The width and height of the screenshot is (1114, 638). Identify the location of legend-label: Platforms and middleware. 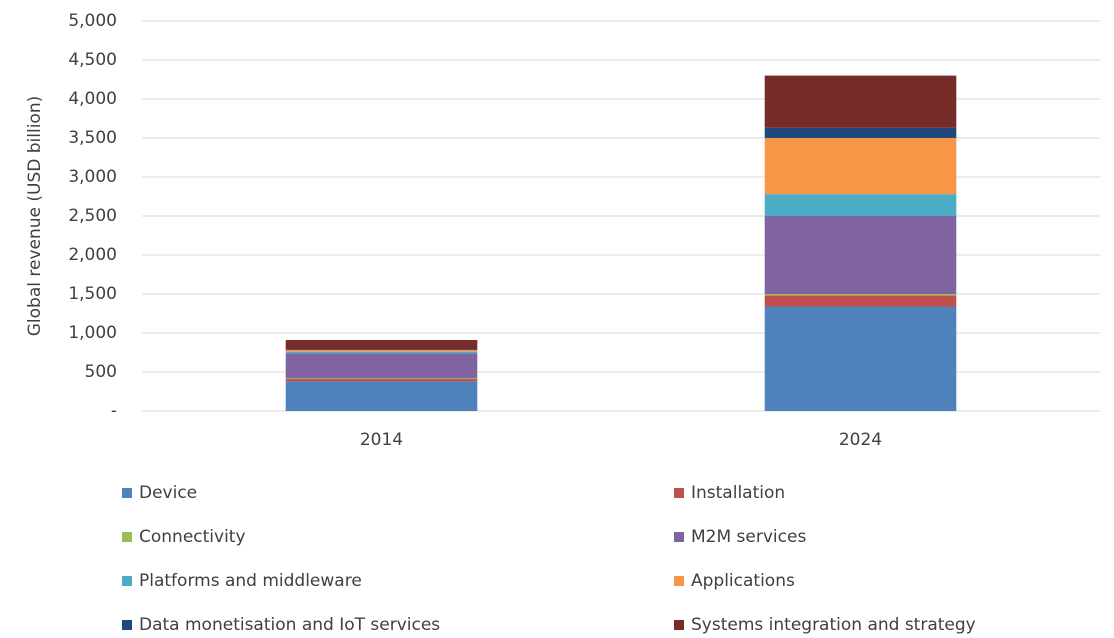
(250, 581).